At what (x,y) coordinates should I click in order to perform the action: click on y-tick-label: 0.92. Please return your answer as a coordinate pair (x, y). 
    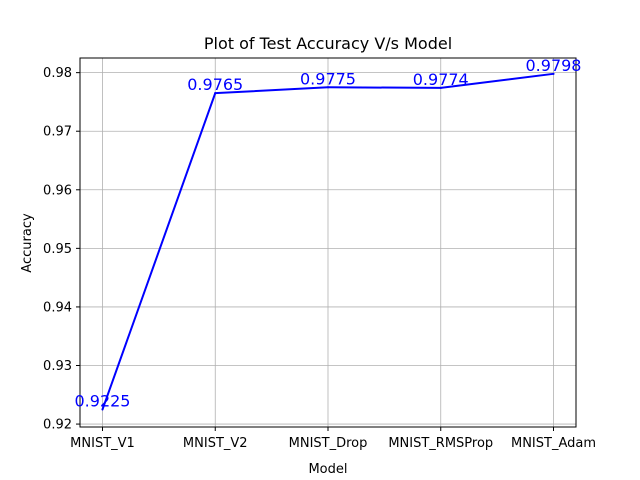
    Looking at the image, I should click on (57, 425).